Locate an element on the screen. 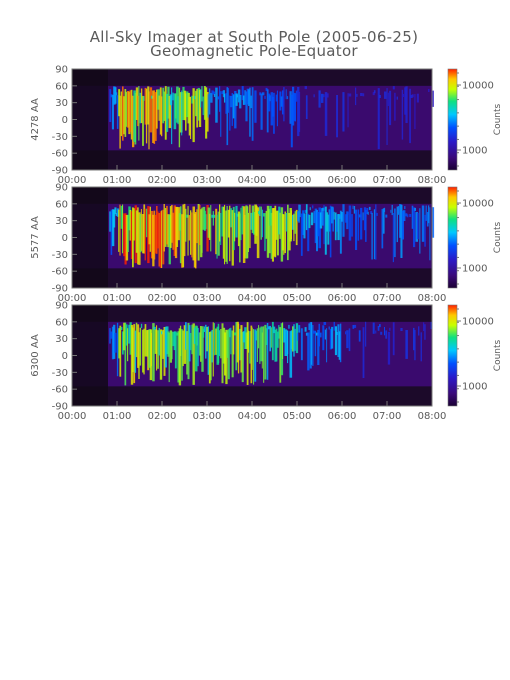 The height and width of the screenshot is (680, 510). y-tick-label: -30 is located at coordinates (60, 255).